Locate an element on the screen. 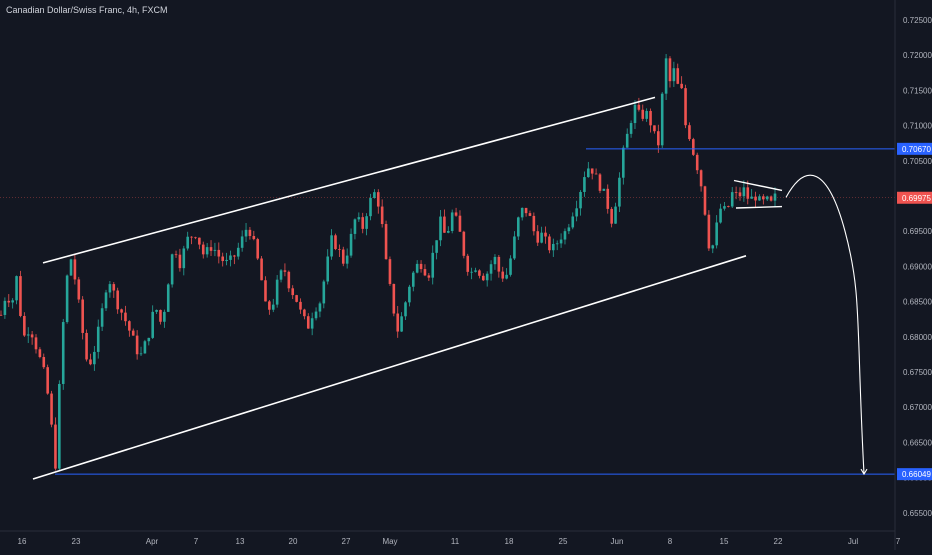 This screenshot has height=555, width=932. time-axis: 16 23 Apr 7 13 20 27 May 11 18 25 Jun 8 15 22 Jul 7 is located at coordinates (459, 541).